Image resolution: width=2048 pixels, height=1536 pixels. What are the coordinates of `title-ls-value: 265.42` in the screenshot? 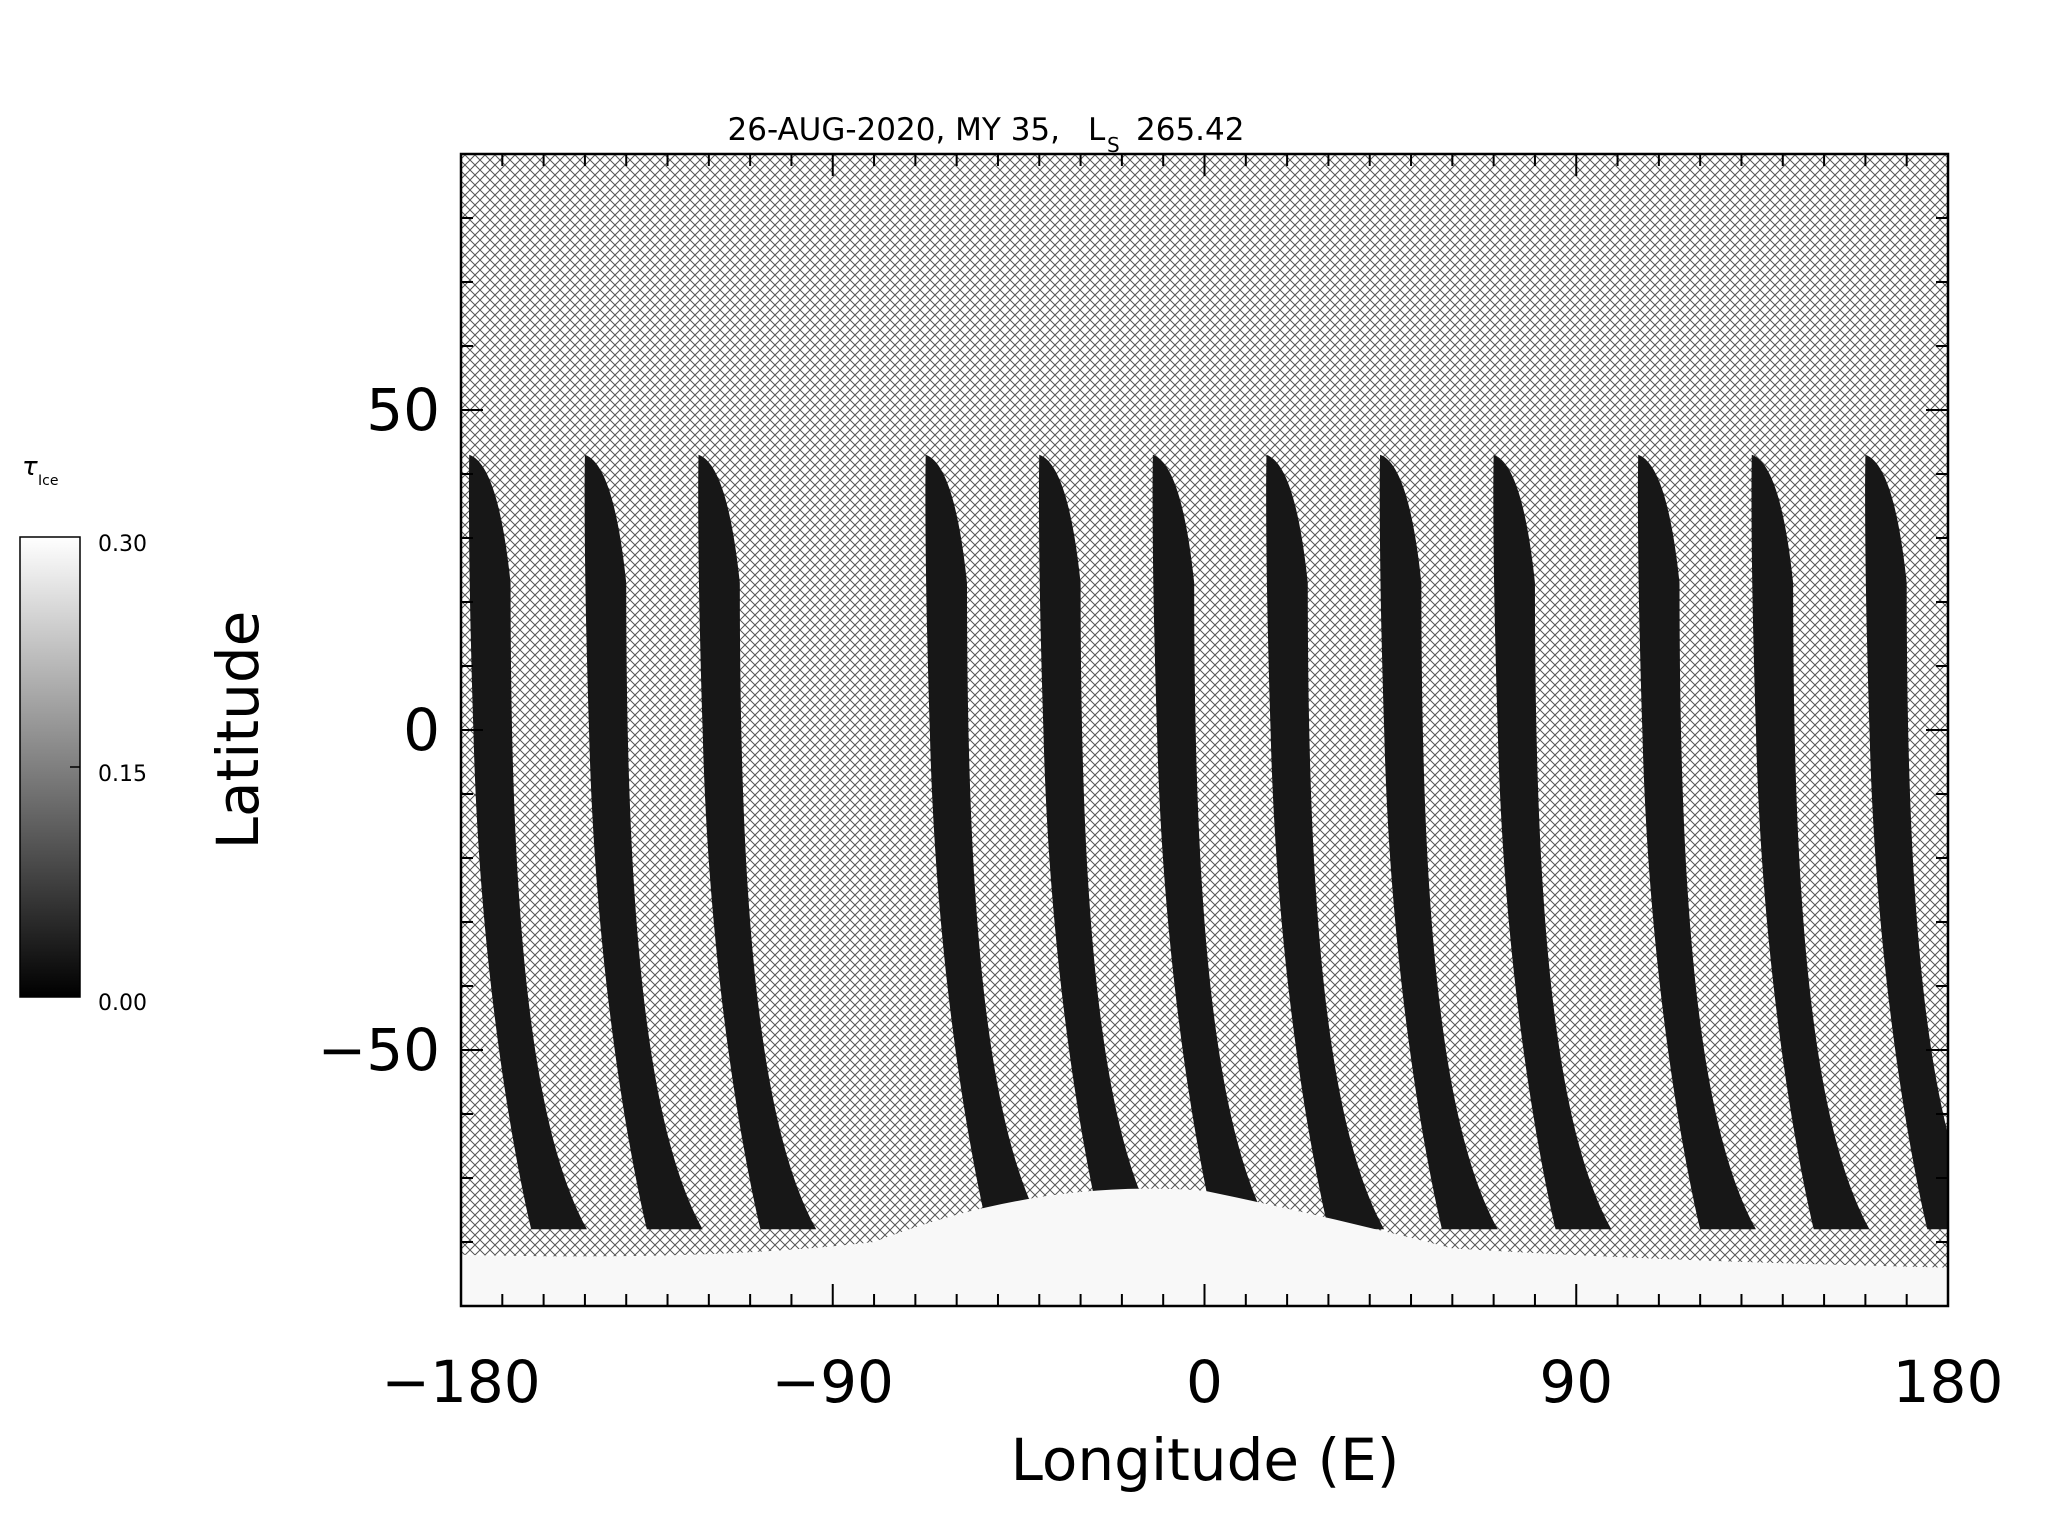 It's located at (1190, 130).